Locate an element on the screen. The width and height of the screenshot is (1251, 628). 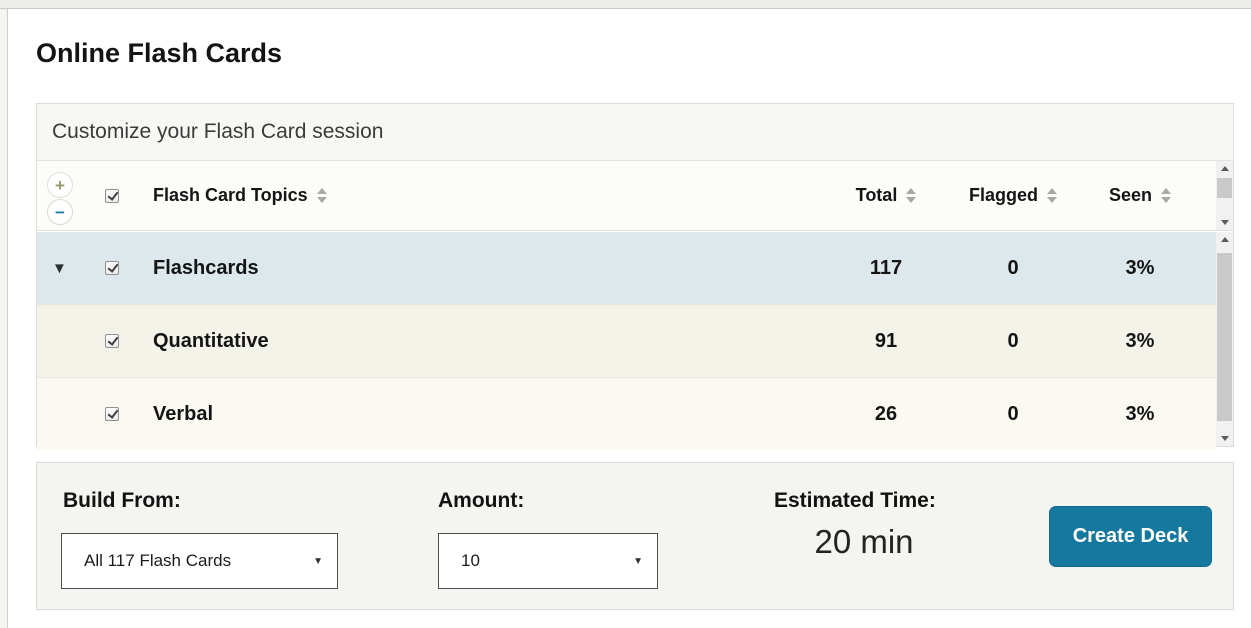
build-from-select: All 117 Flash Cards ▼ is located at coordinates (199, 561).